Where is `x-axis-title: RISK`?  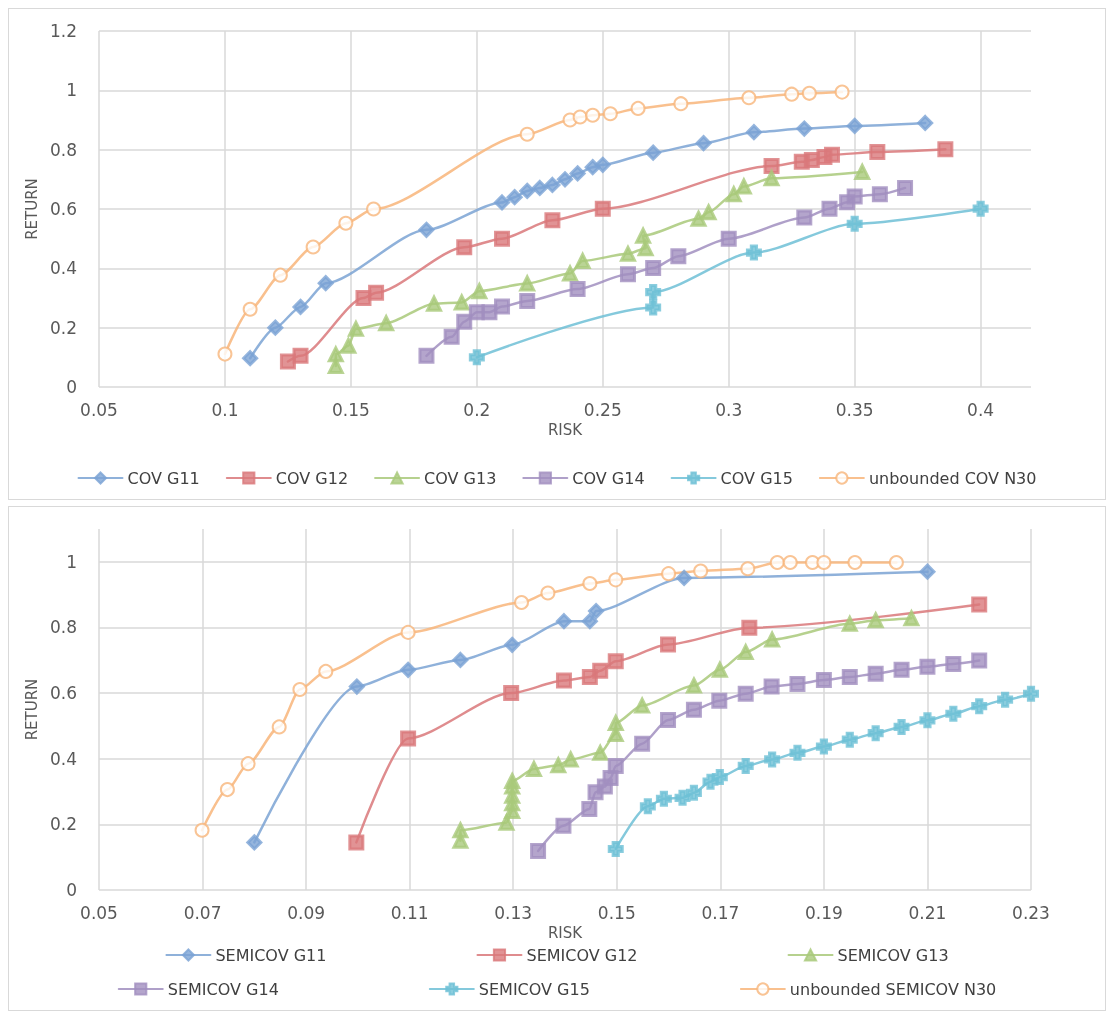
x-axis-title: RISK is located at coordinates (565, 430).